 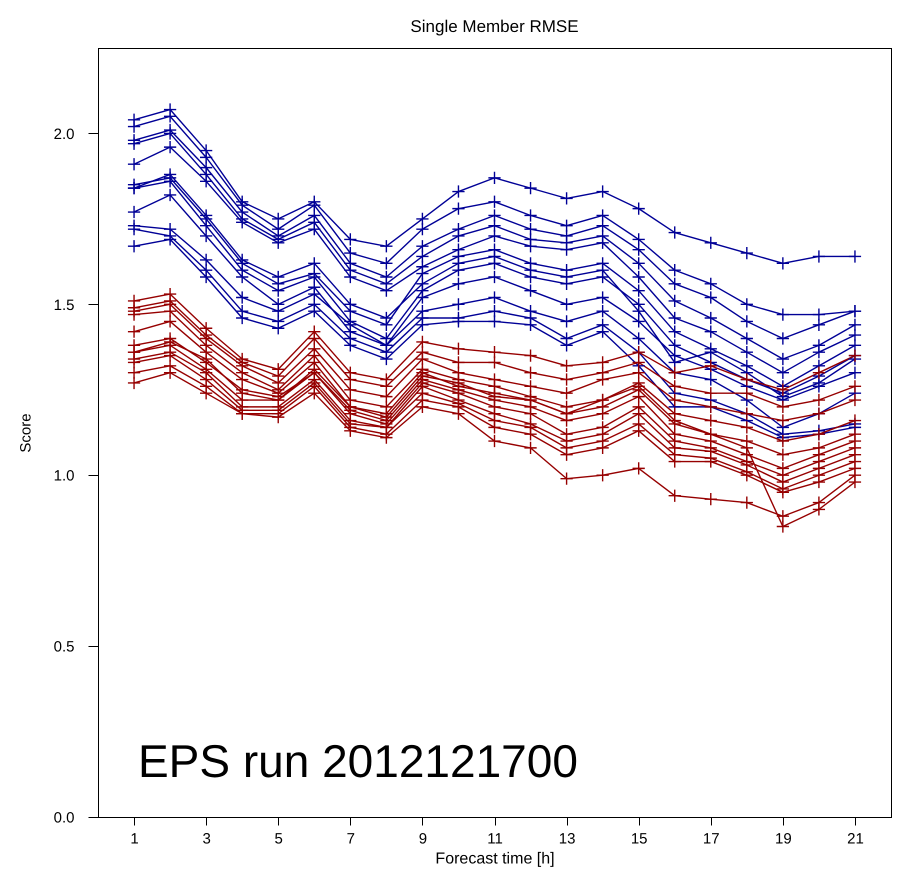 I want to click on x-tick-label: 9, so click(x=423, y=839).